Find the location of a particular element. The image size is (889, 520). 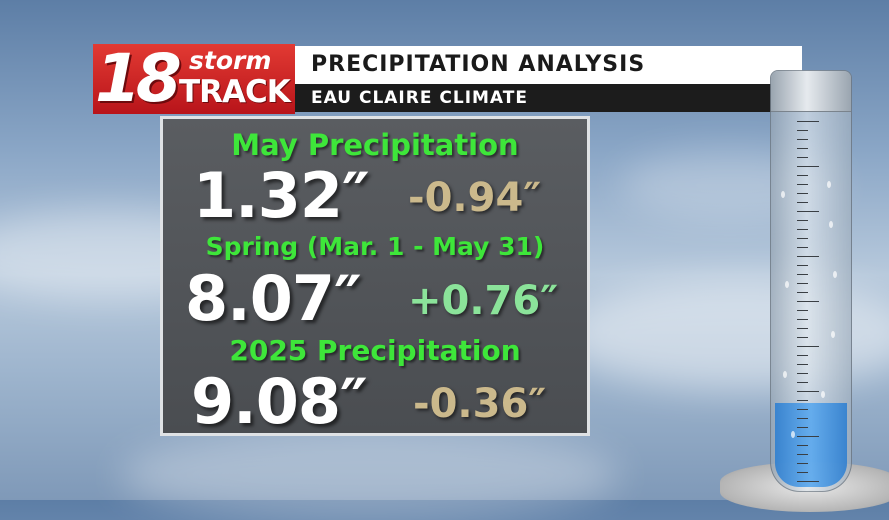

subtitle-bar: EAU CLAIRE CLIMATE is located at coordinates (548, 98).